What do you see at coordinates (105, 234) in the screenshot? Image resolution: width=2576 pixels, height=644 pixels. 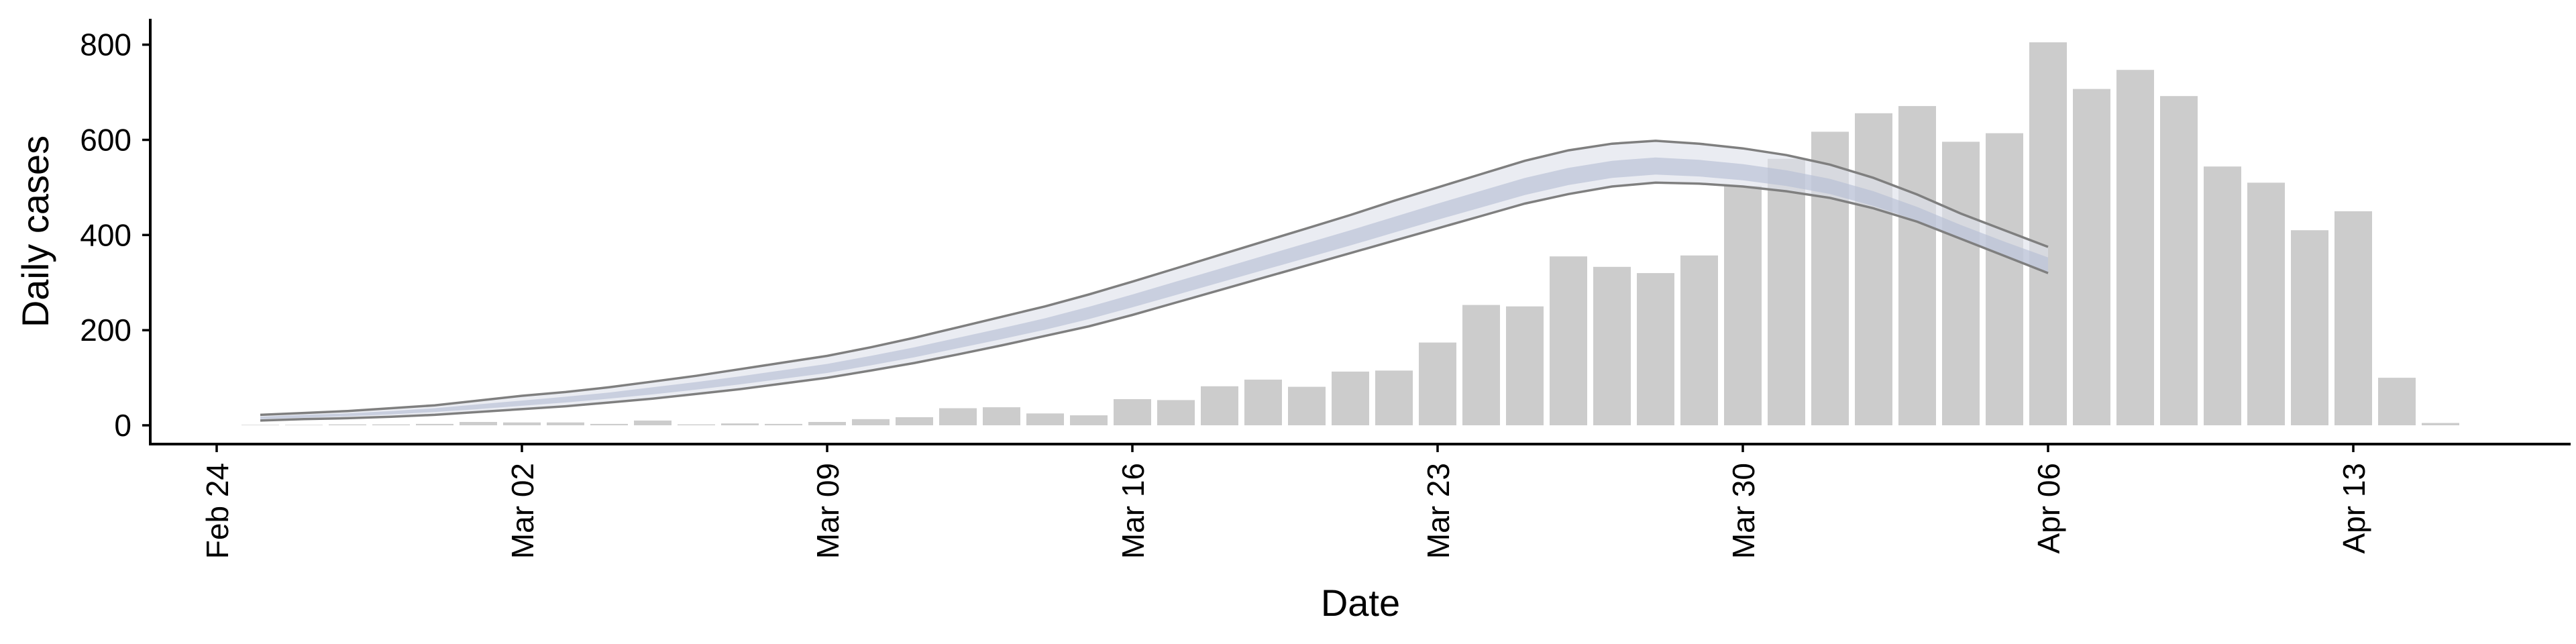 I see `y-tick-label-400: 400` at bounding box center [105, 234].